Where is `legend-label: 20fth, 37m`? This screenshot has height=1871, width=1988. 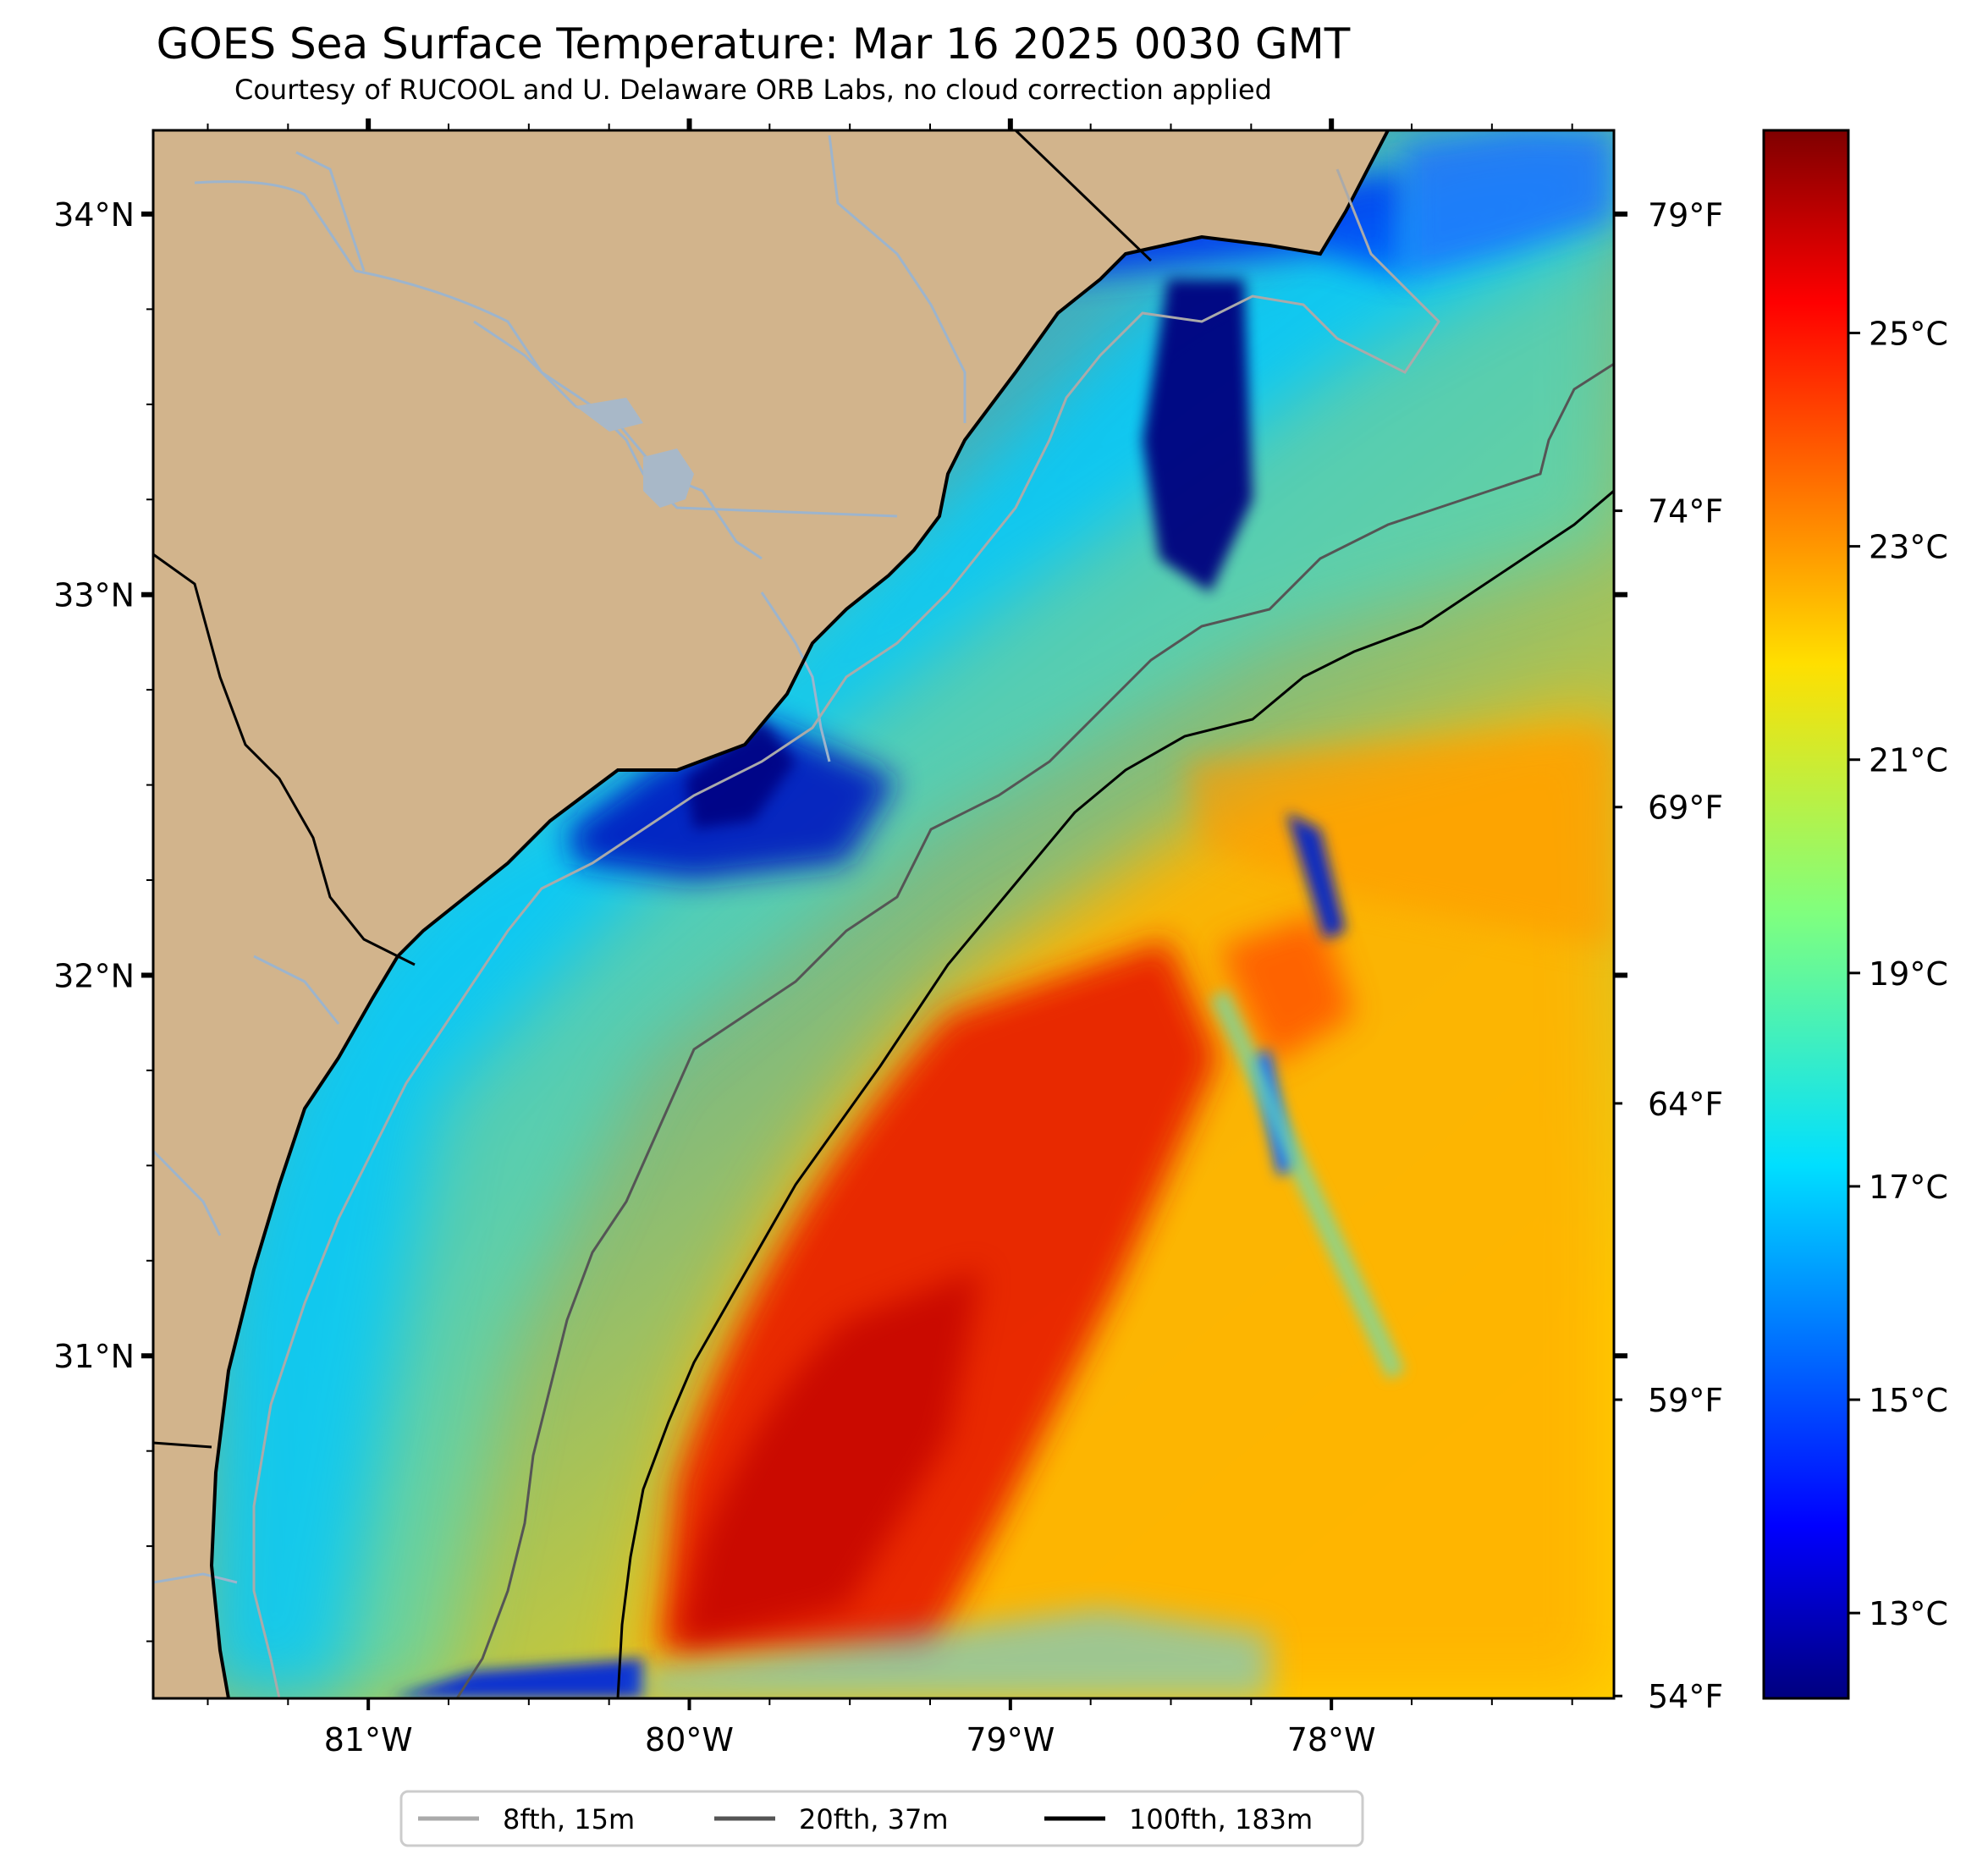 legend-label: 20fth, 37m is located at coordinates (873, 1819).